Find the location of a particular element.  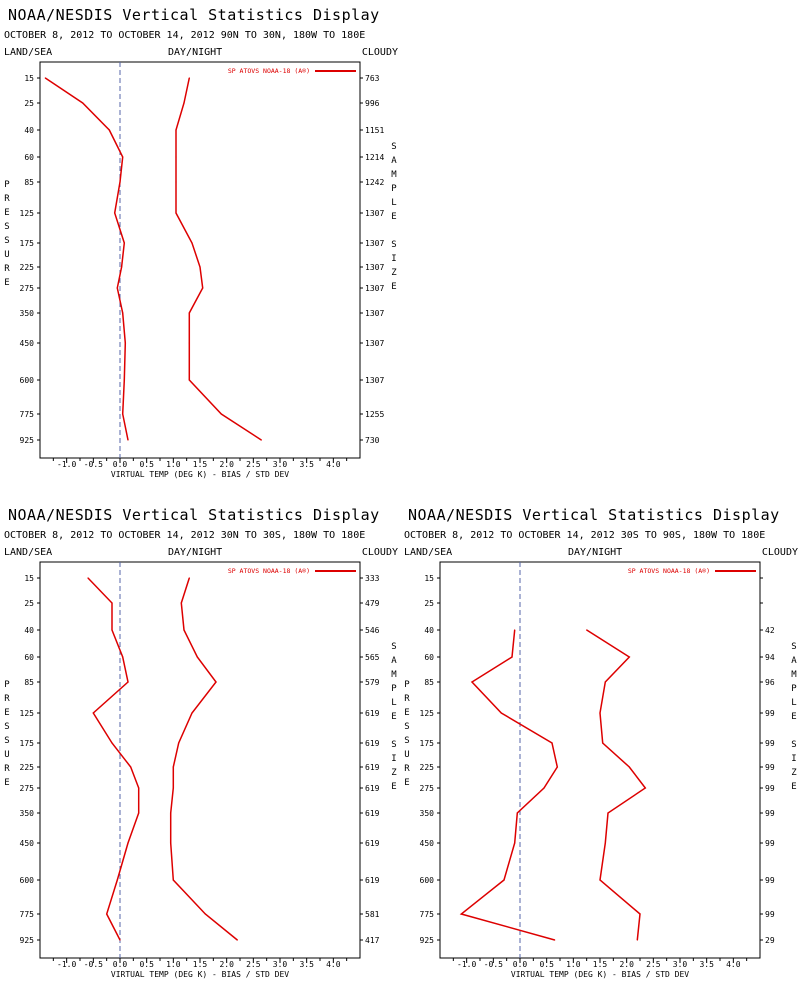

sample-size-label: 1151 is located at coordinates (374, 130).